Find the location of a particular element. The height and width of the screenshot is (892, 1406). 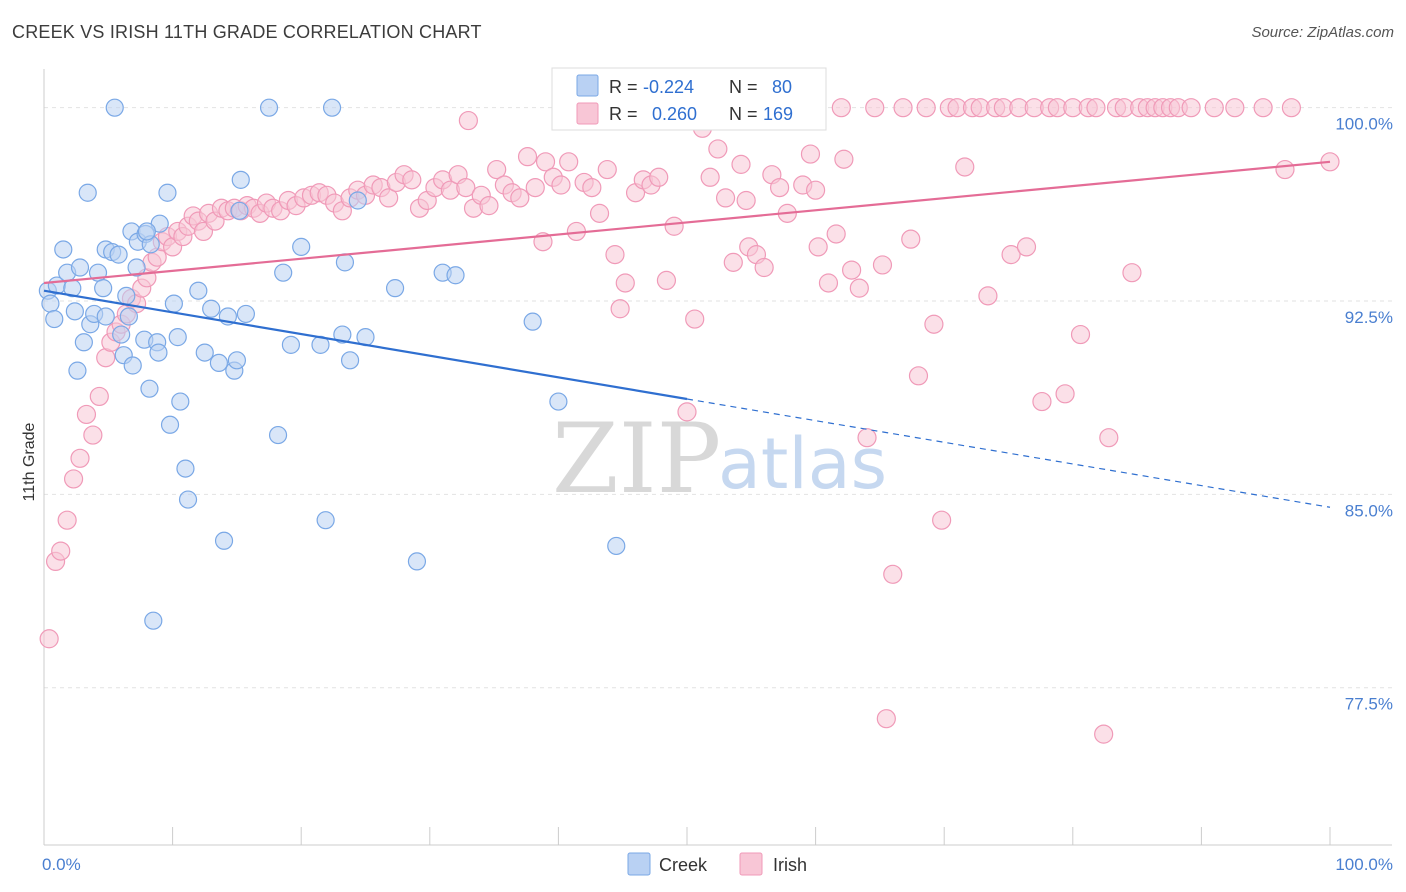

stats-legend-irish-r-value: 0.260 is located at coordinates (674, 114).